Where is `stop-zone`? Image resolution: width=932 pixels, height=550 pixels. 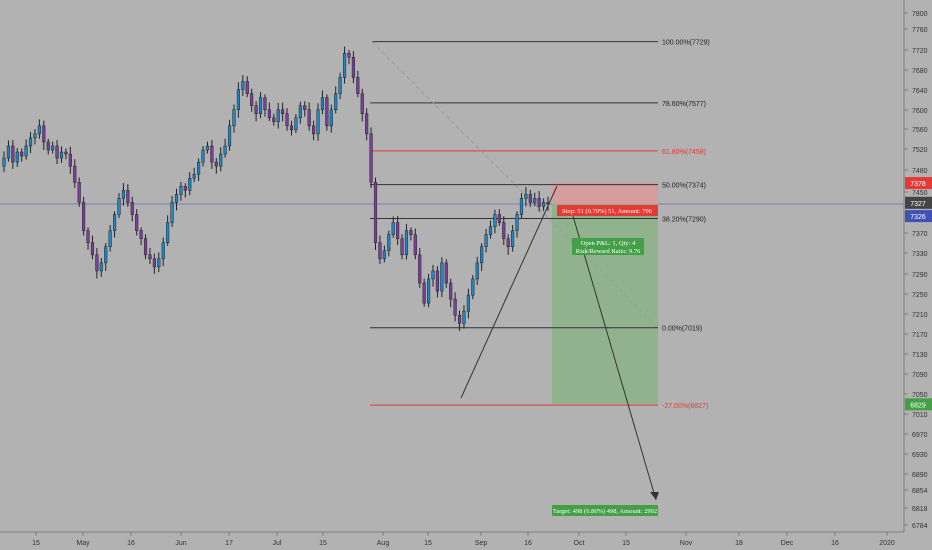
stop-zone is located at coordinates (605, 194).